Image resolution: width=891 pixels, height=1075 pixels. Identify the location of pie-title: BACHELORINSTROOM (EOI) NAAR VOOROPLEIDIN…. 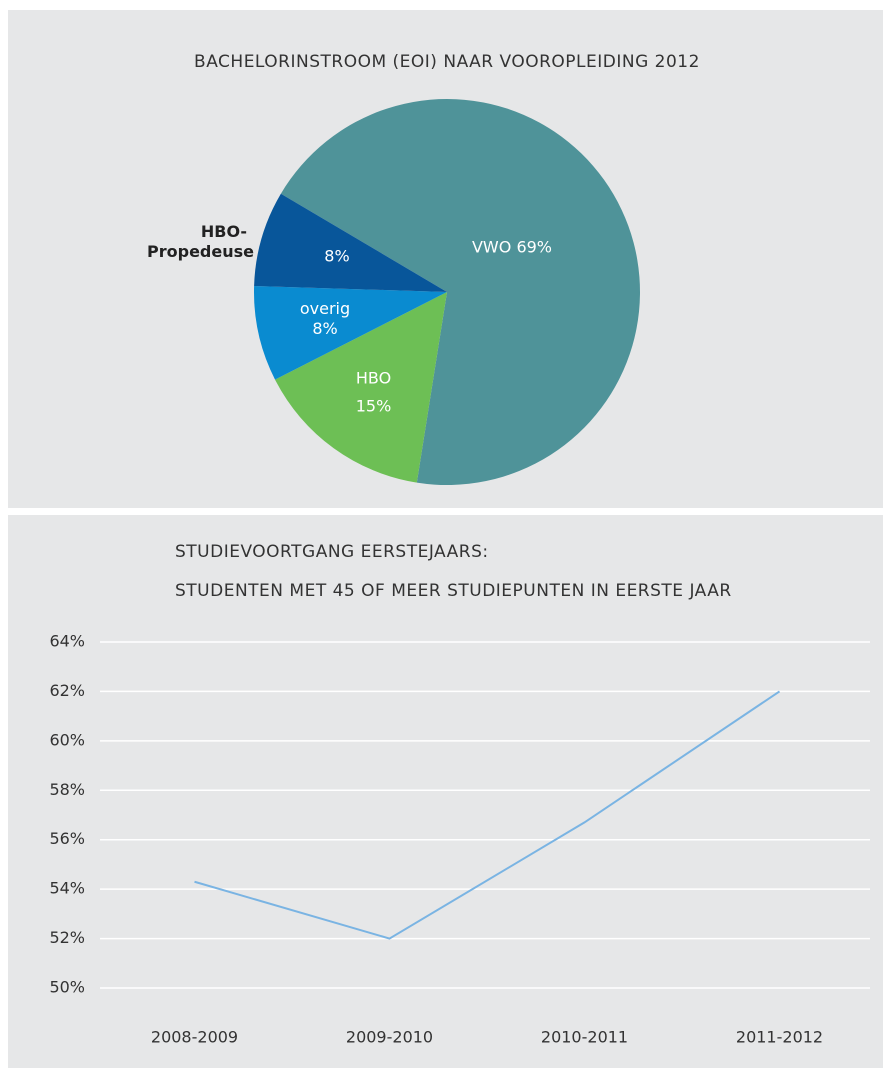
(447, 62).